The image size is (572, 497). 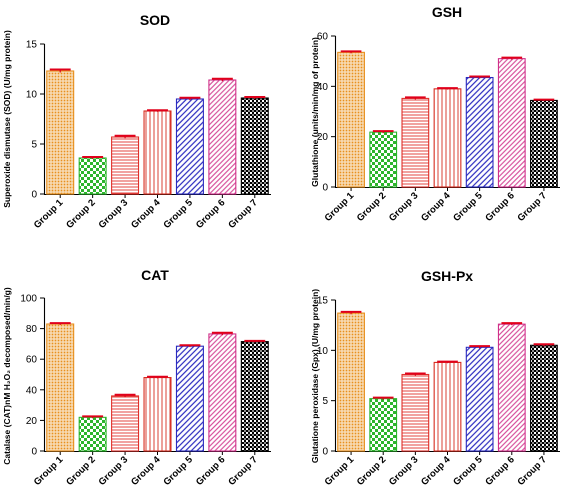 What do you see at coordinates (32, 329) in the screenshot?
I see `y-tick-label: 80` at bounding box center [32, 329].